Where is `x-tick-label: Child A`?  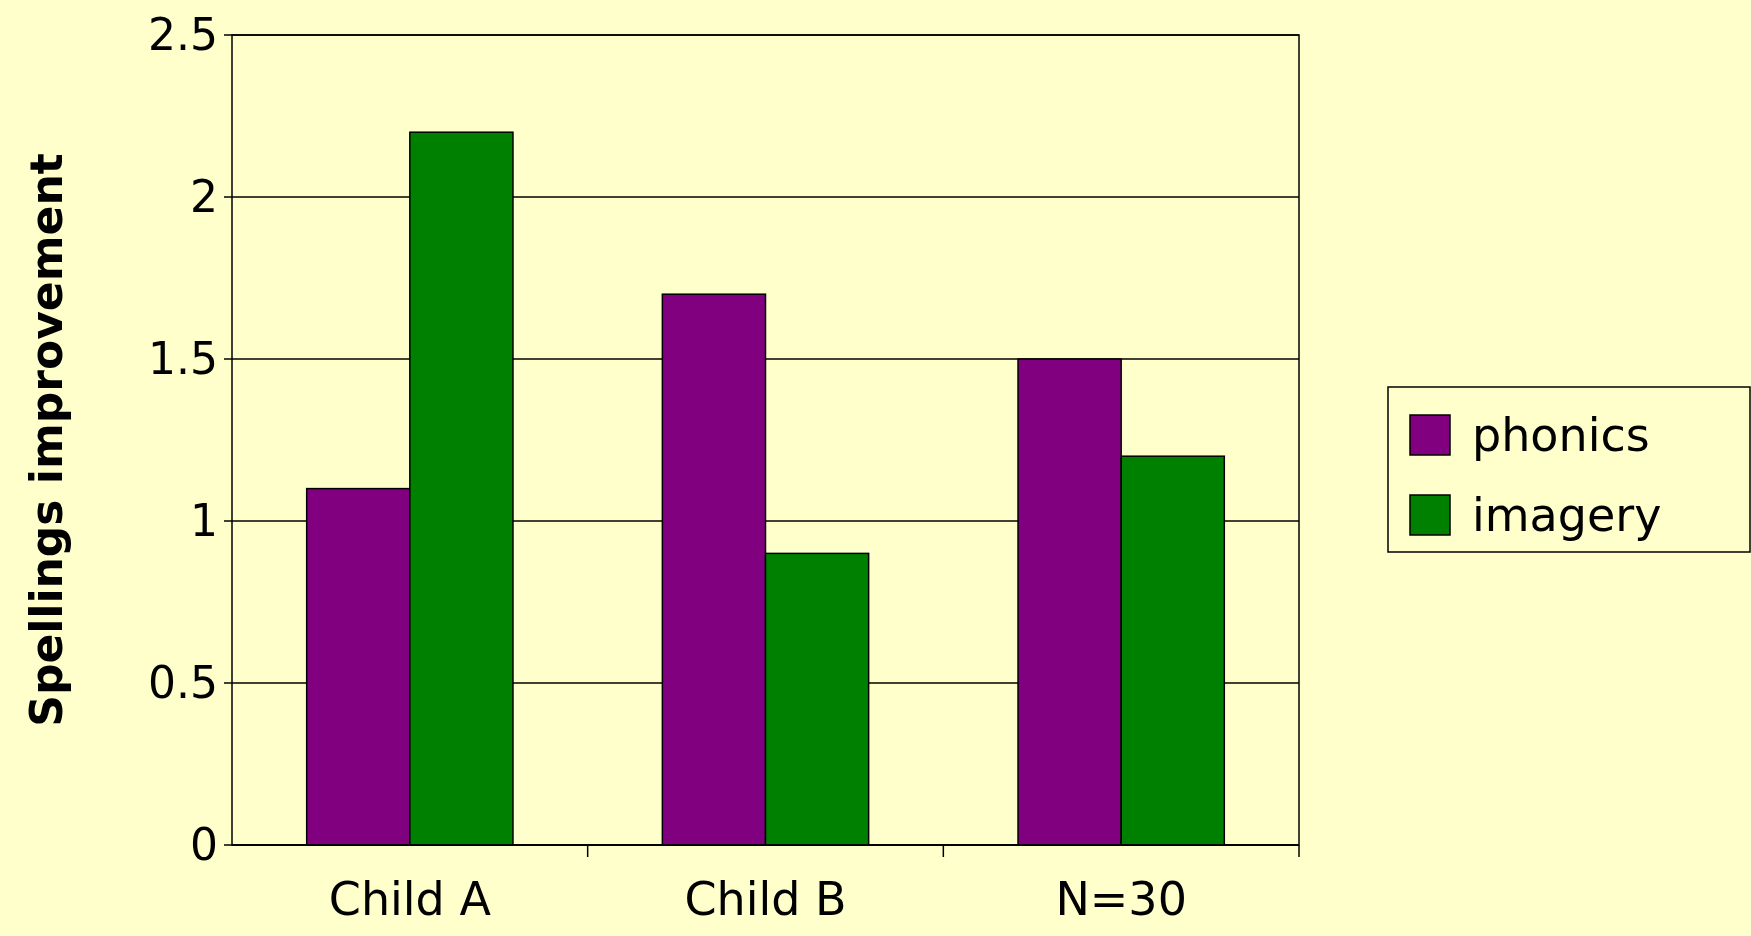
x-tick-label: Child A is located at coordinates (410, 899).